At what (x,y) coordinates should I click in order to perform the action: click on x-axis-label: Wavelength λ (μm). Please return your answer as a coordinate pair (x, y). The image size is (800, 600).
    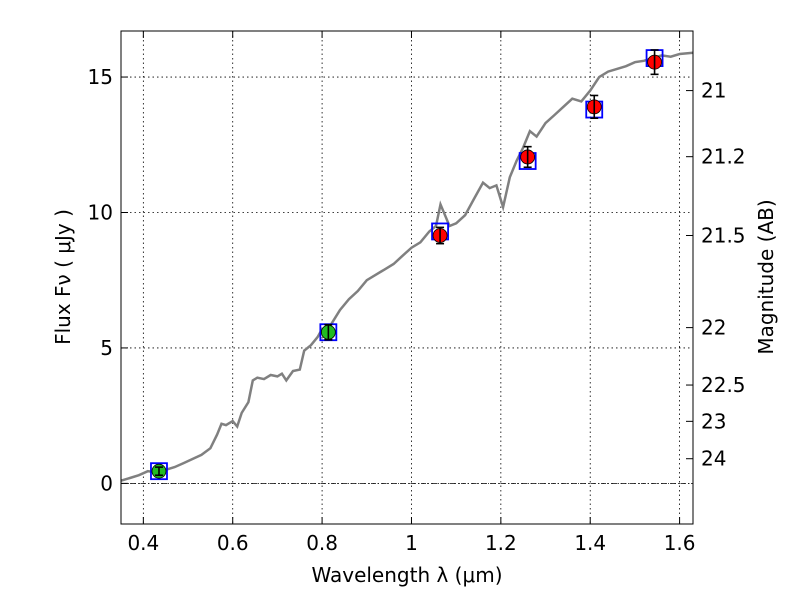
    Looking at the image, I should click on (406, 575).